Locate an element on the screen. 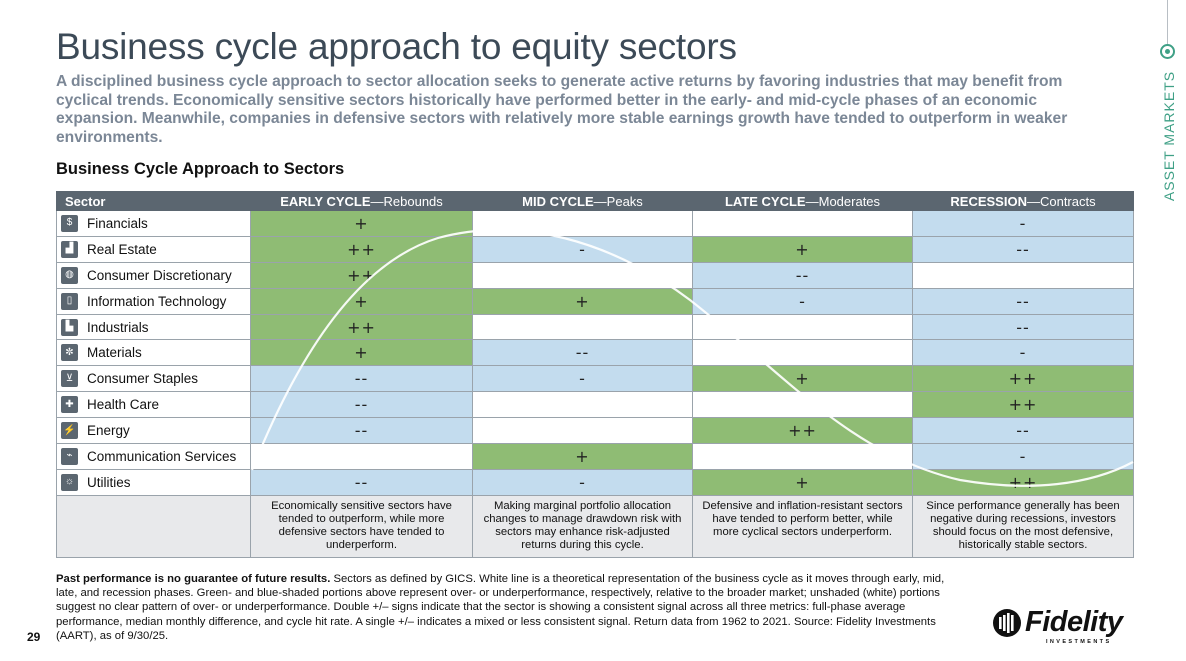 The height and width of the screenshot is (661, 1186). sector-row-label: ◍ Consumer Discretionary is located at coordinates (153, 275).